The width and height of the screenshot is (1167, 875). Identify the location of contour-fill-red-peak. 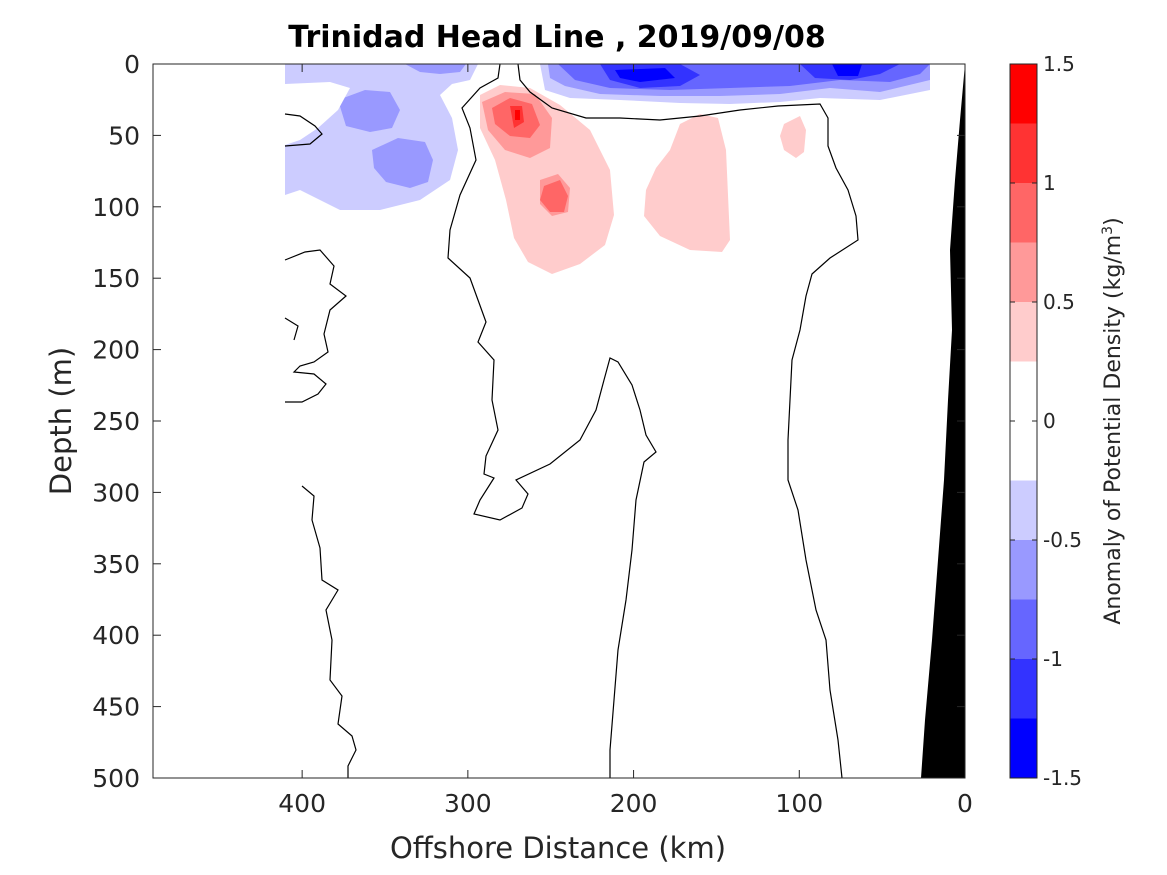
(517, 115).